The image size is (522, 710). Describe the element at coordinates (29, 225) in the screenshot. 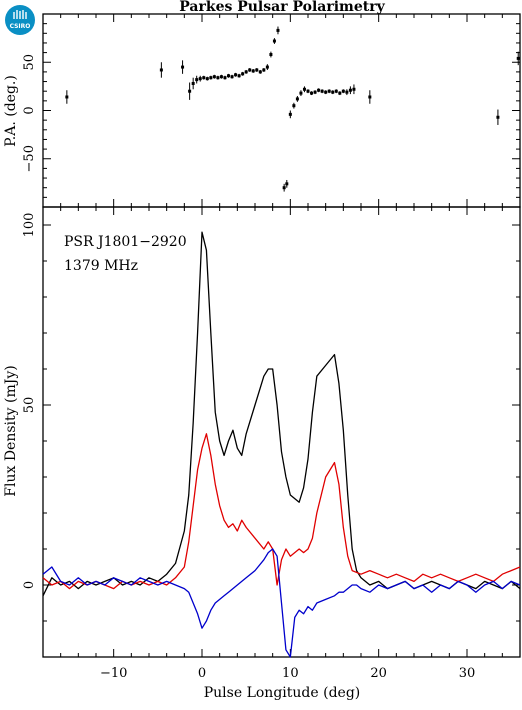

I see `y-tick-label: 100` at that location.